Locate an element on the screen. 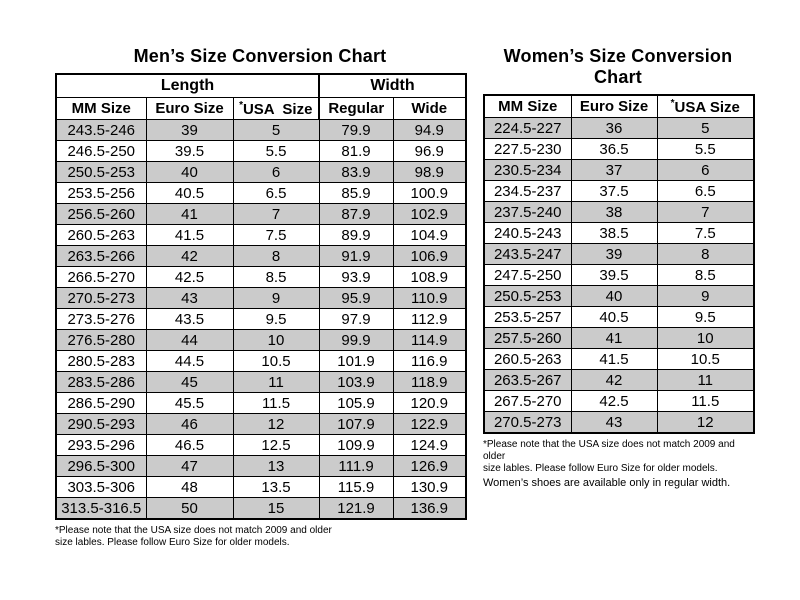 The image size is (800, 600). cell: 266.5-270 is located at coordinates (101, 277).